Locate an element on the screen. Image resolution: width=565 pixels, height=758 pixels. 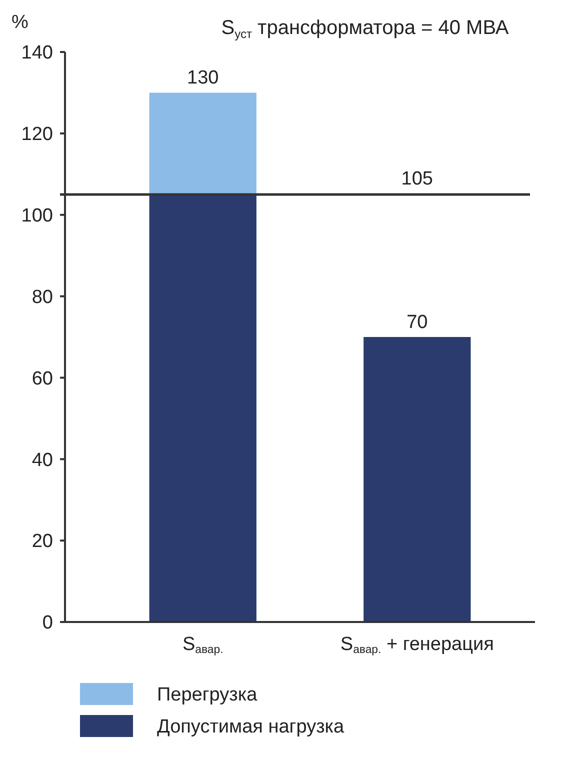
y-axis-title: % is located at coordinates (20, 22).